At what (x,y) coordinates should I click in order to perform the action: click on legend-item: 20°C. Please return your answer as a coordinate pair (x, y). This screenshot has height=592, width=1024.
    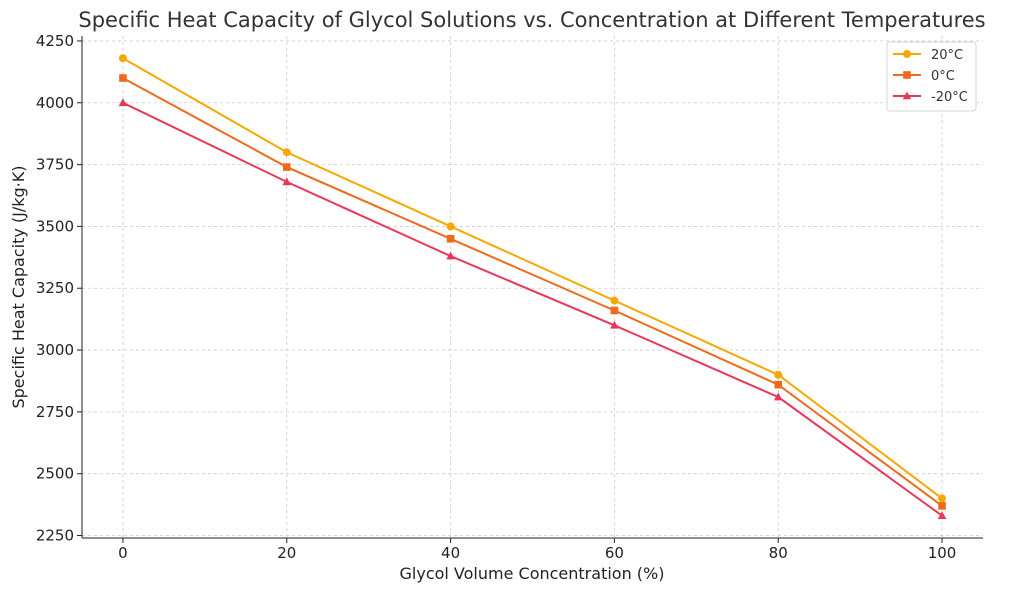
    Looking at the image, I should click on (928, 55).